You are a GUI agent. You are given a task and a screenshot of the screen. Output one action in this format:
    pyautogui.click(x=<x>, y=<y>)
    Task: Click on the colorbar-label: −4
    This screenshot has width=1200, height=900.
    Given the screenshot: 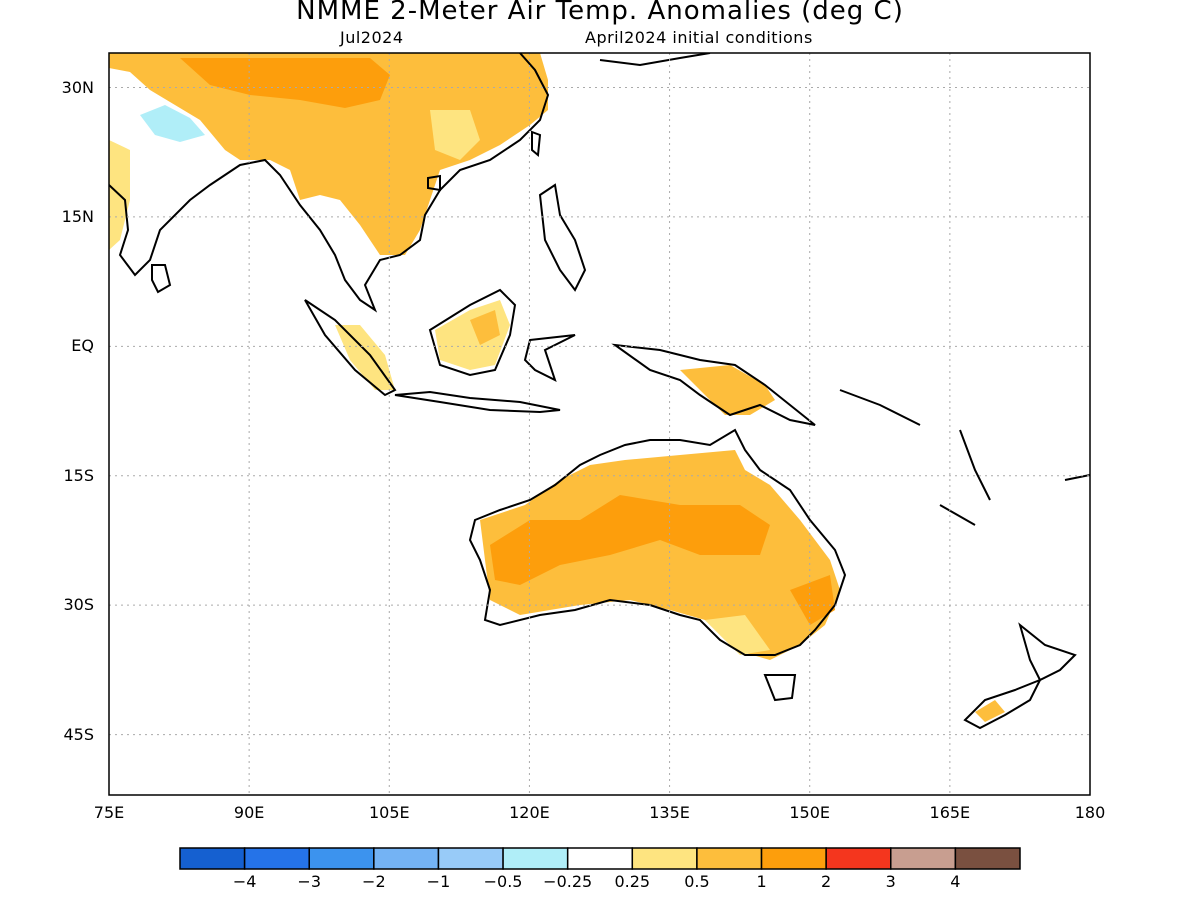 What is the action you would take?
    pyautogui.click(x=244, y=881)
    